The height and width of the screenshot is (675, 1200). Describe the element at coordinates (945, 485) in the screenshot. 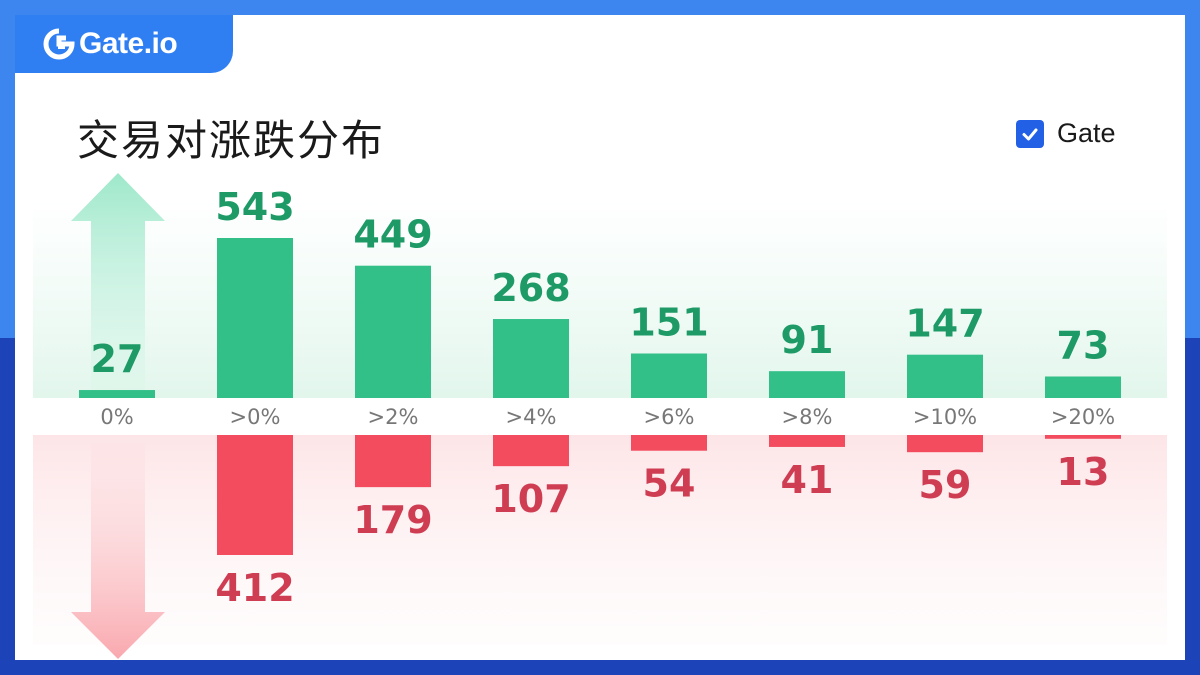

I see `fall-value-label: 59` at that location.